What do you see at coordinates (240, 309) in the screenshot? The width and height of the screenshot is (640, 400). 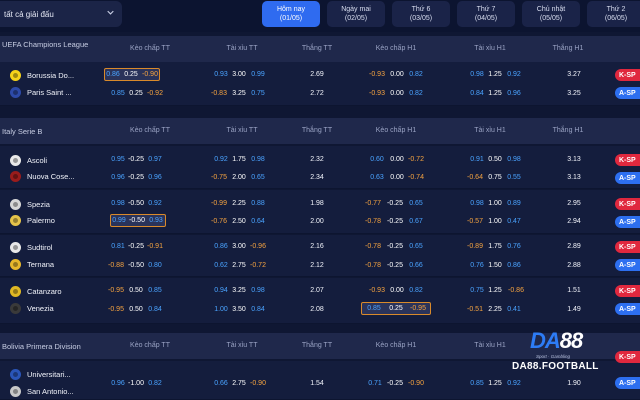 I see `odds-overunder-ft: 1.00 3.50 0.84` at bounding box center [240, 309].